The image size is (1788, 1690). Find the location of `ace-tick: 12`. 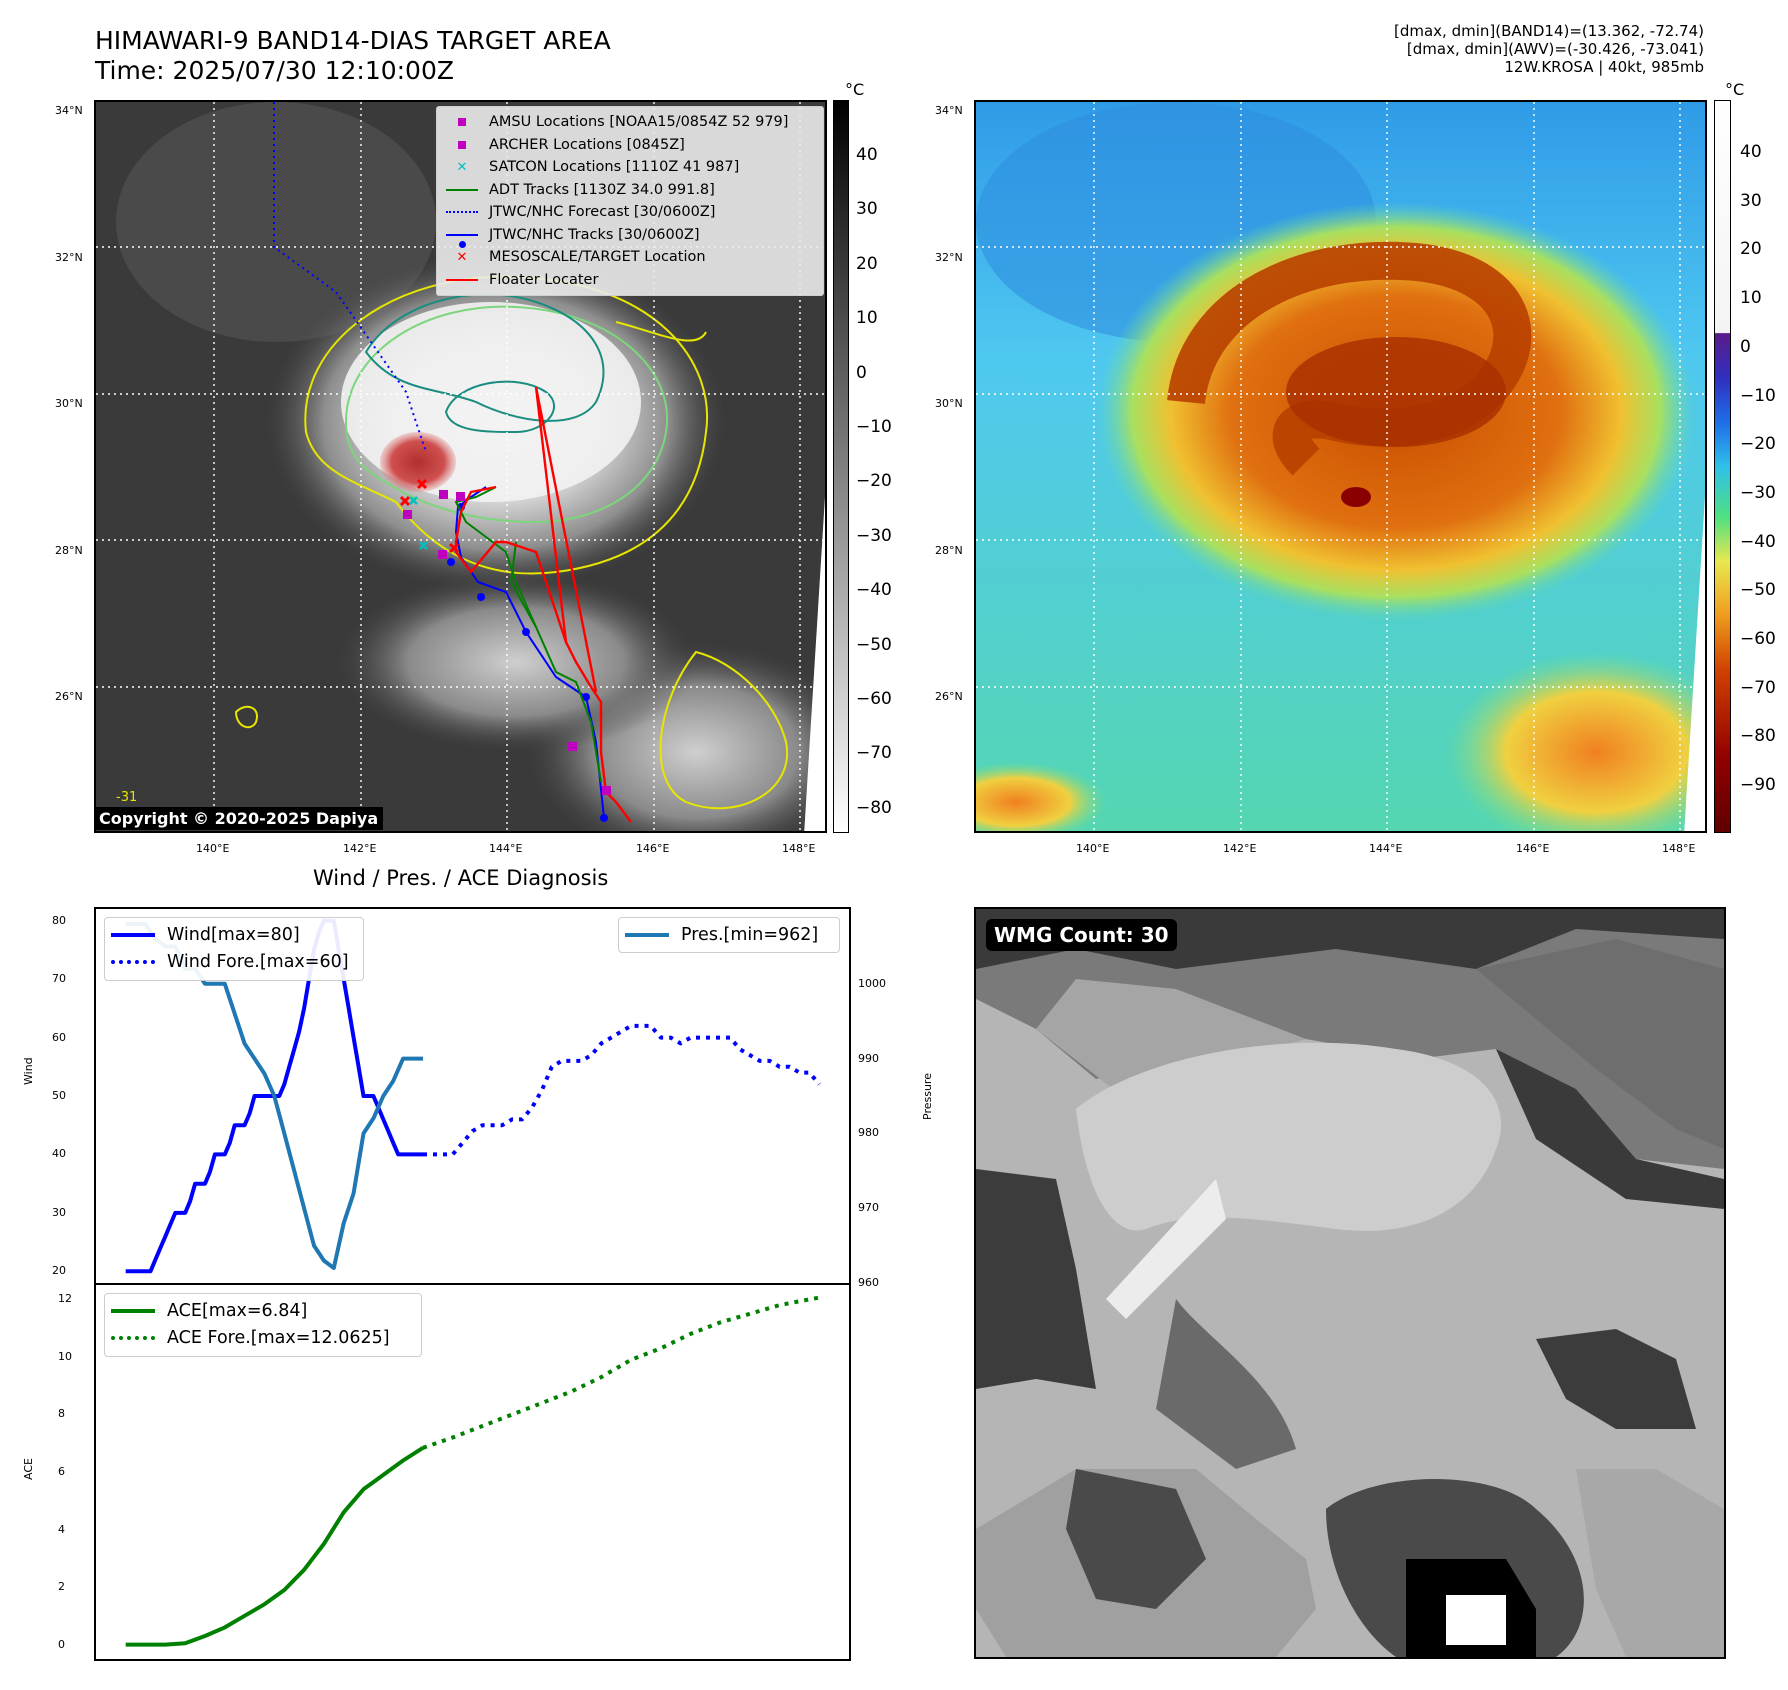

ace-tick: 12 is located at coordinates (65, 1299).